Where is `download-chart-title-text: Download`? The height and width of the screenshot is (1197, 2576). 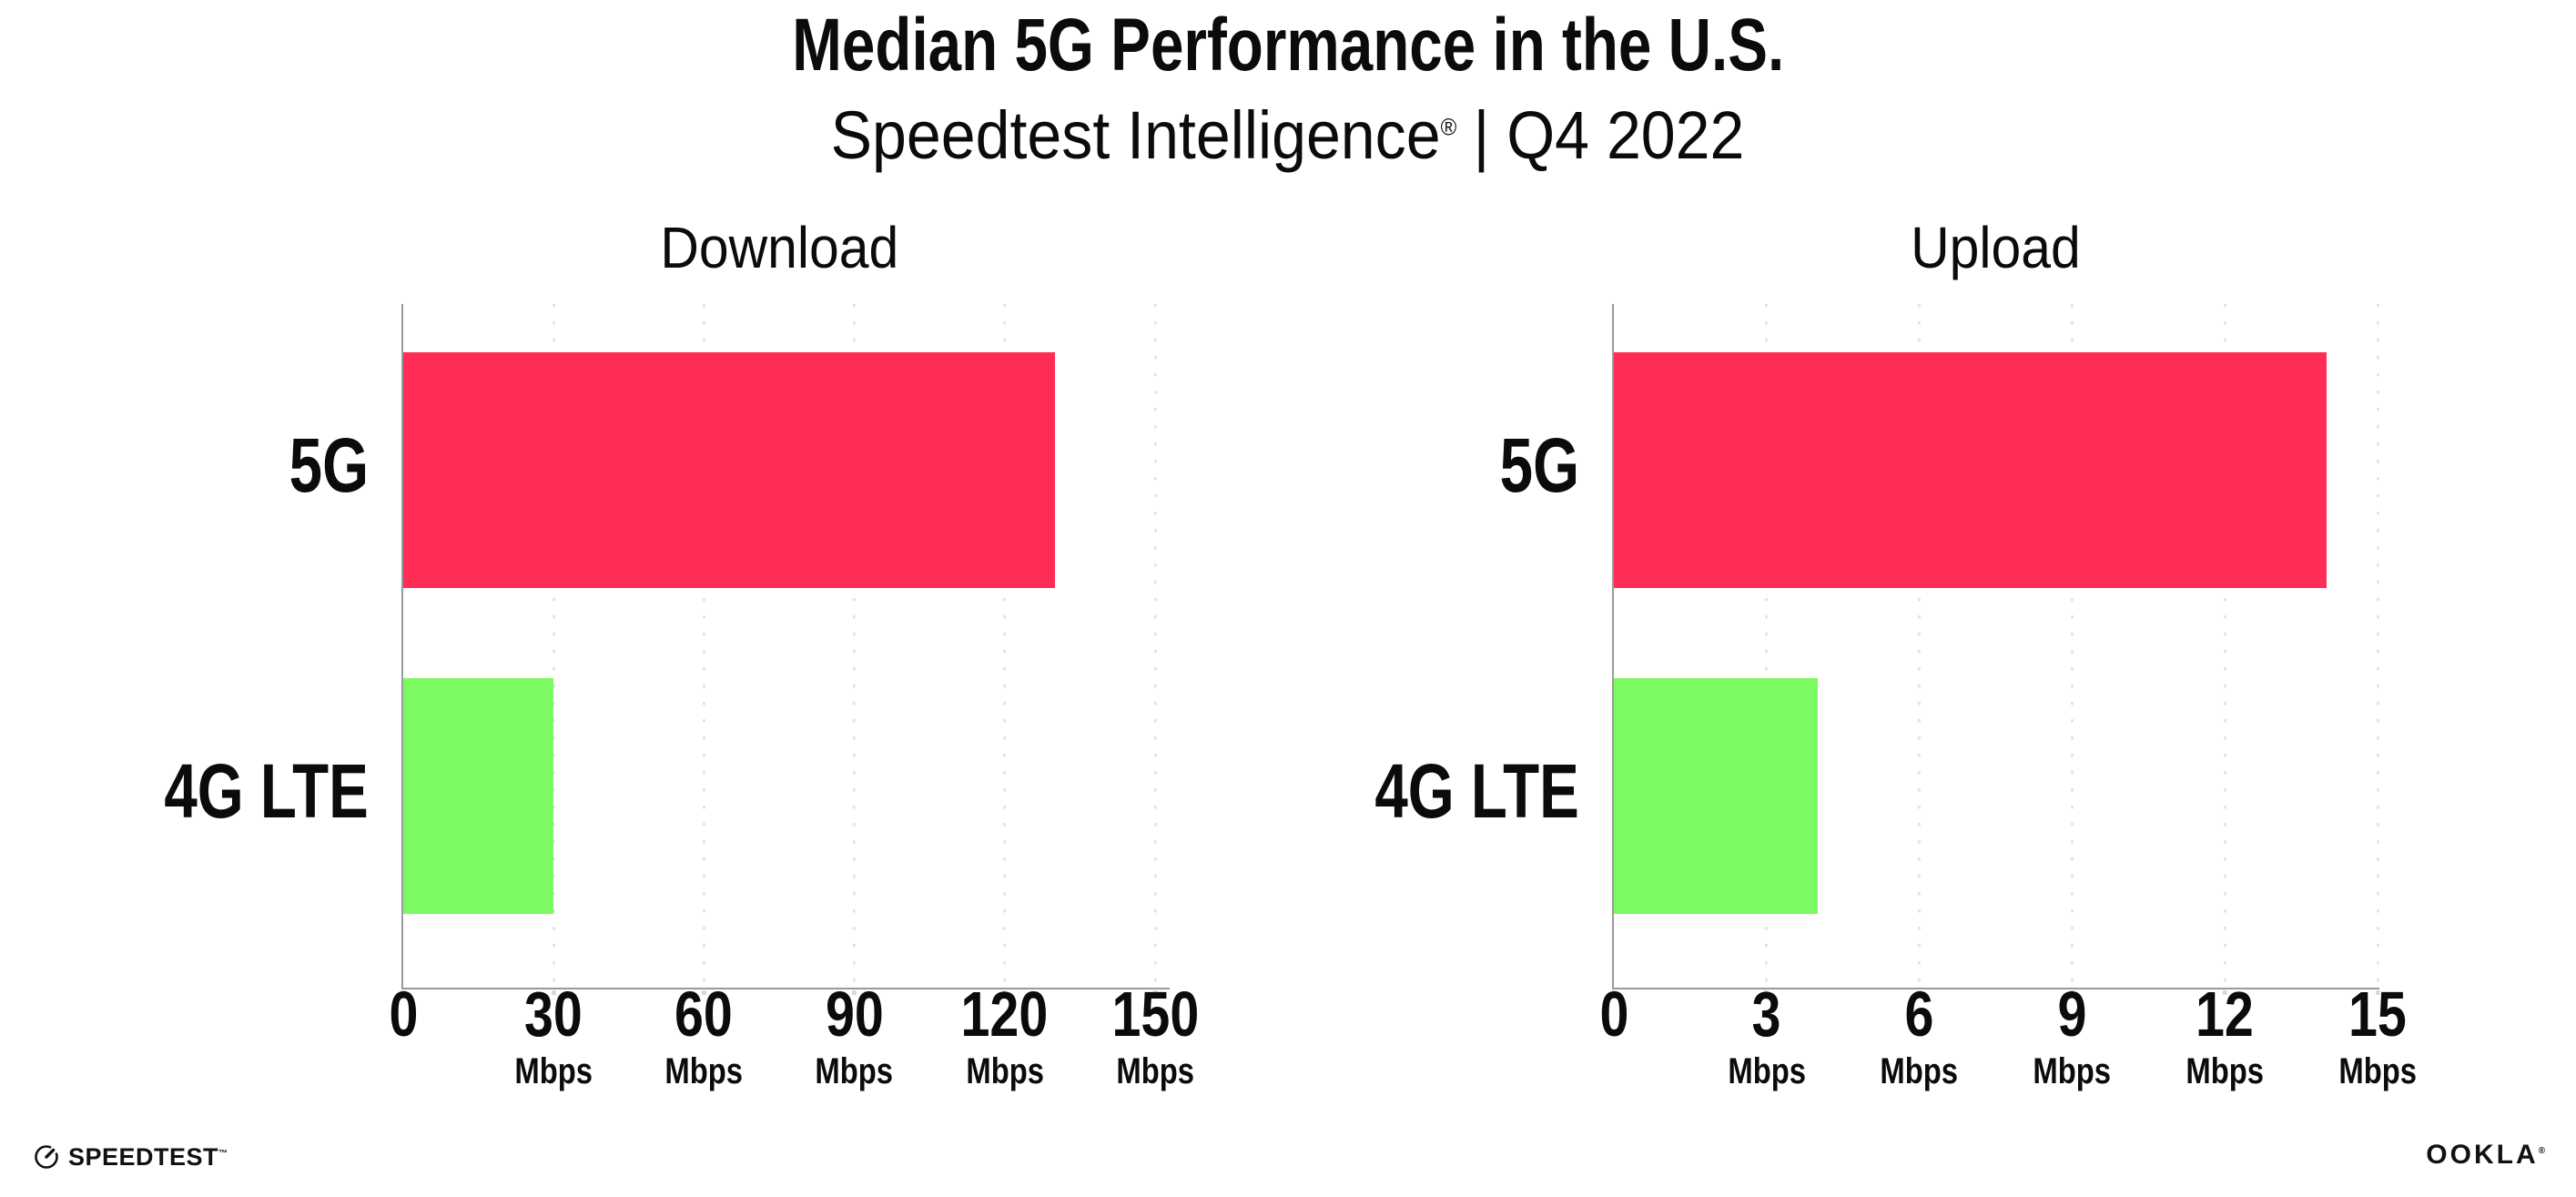
download-chart-title-text: Download is located at coordinates (779, 247).